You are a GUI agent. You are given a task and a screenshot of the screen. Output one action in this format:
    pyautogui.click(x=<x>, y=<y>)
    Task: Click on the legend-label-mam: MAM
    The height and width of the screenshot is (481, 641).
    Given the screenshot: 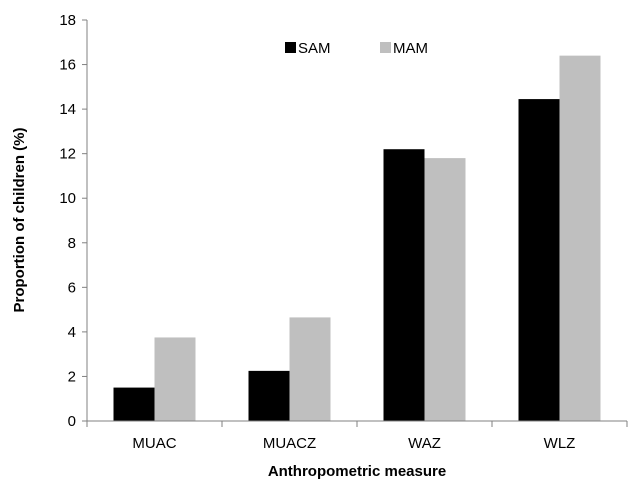 What is the action you would take?
    pyautogui.click(x=410, y=48)
    